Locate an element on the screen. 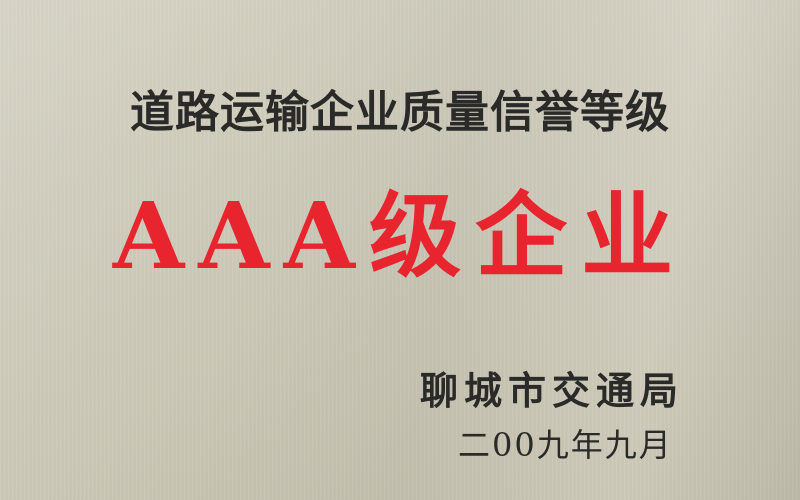 This screenshot has height=500, width=800. plaque-title: 道路运输企业质量信誉等级 is located at coordinates (400, 112).